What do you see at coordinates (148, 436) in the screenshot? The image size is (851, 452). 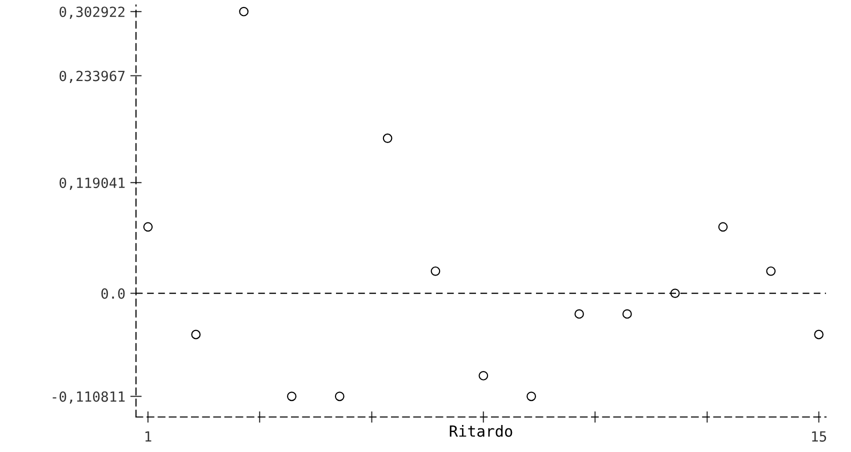 I see `x-tick-label: 1` at bounding box center [148, 436].